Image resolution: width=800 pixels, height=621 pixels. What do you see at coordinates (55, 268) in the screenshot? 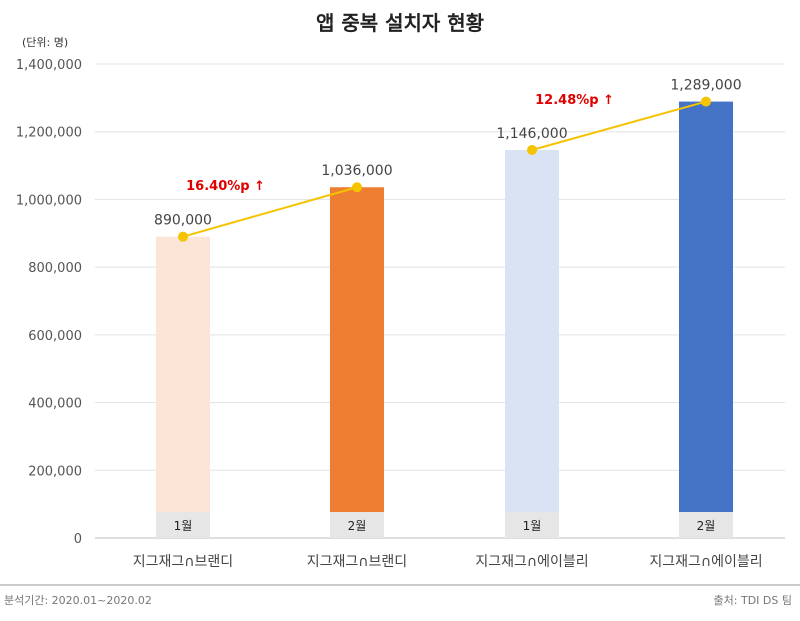
I see `y-tick-label: 800,000` at bounding box center [55, 268].